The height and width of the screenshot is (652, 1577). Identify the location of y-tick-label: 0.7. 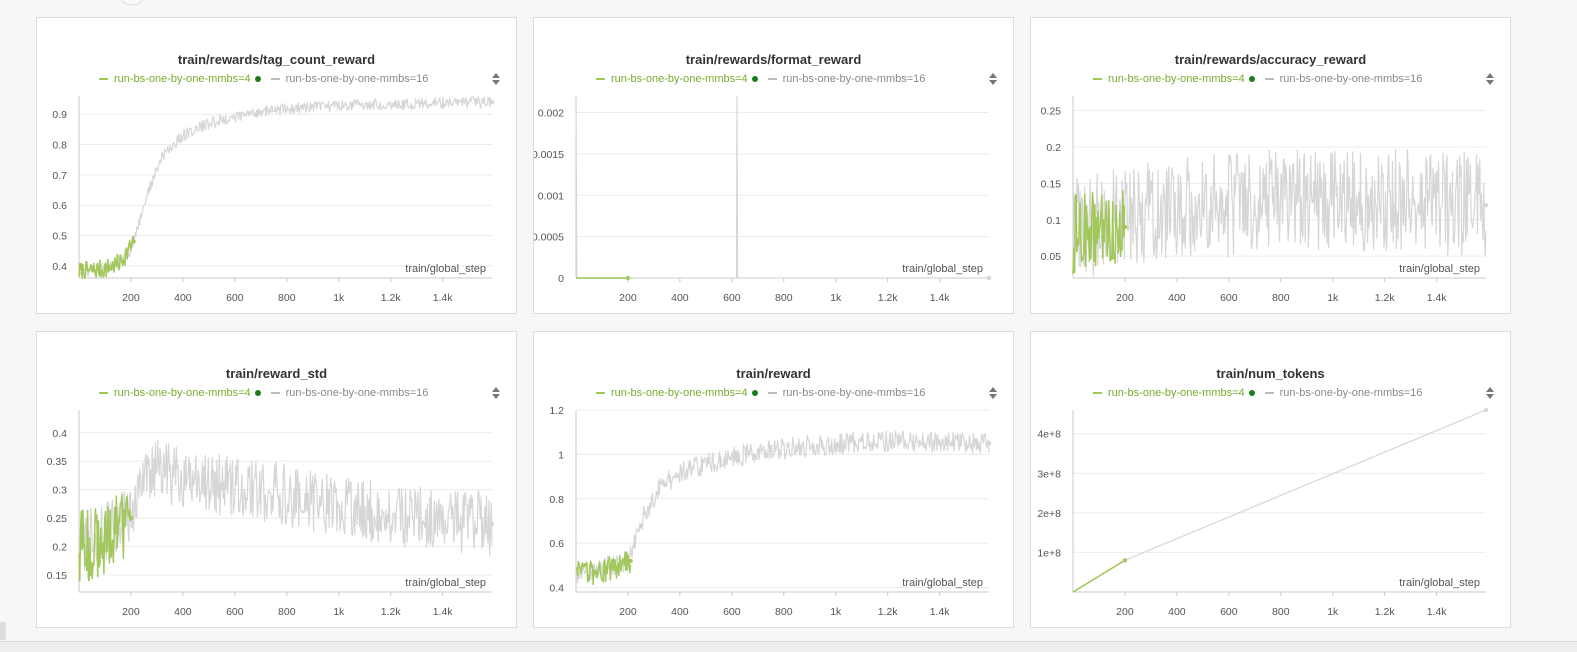
(59, 176).